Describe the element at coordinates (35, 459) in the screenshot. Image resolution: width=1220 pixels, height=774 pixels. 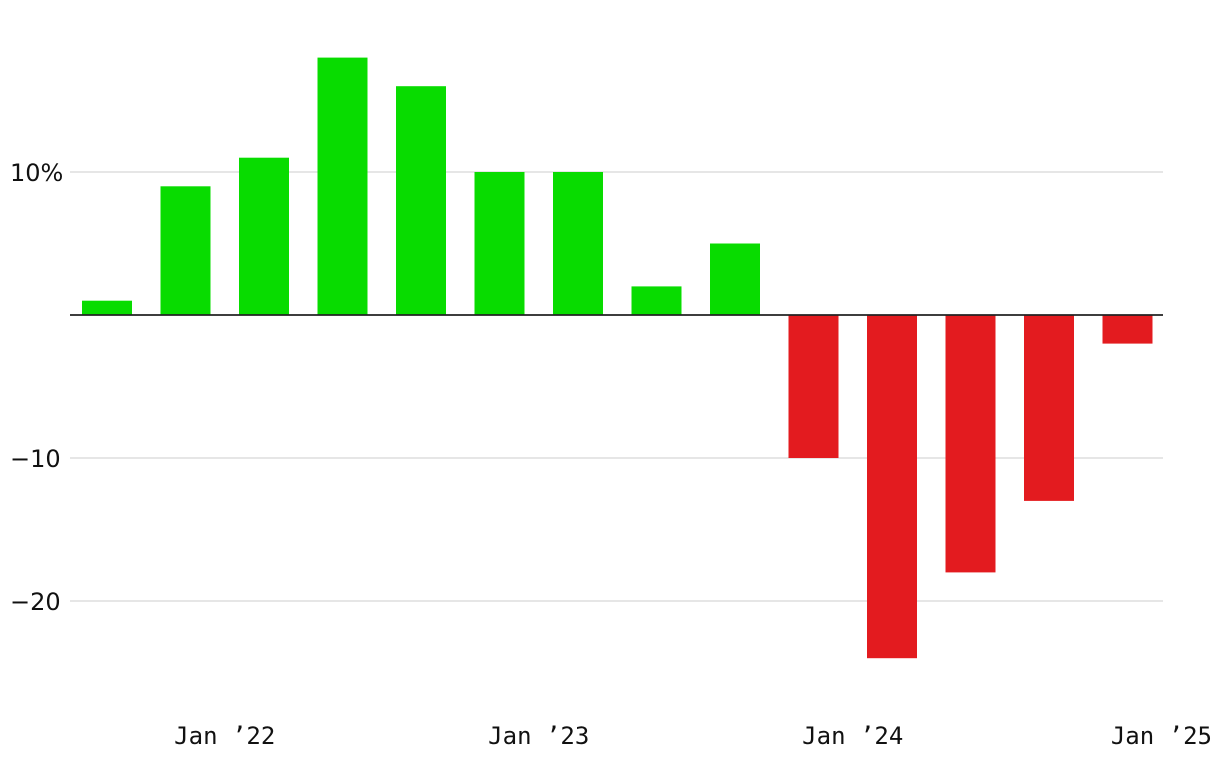
I see `y-tick-label: −10` at that location.